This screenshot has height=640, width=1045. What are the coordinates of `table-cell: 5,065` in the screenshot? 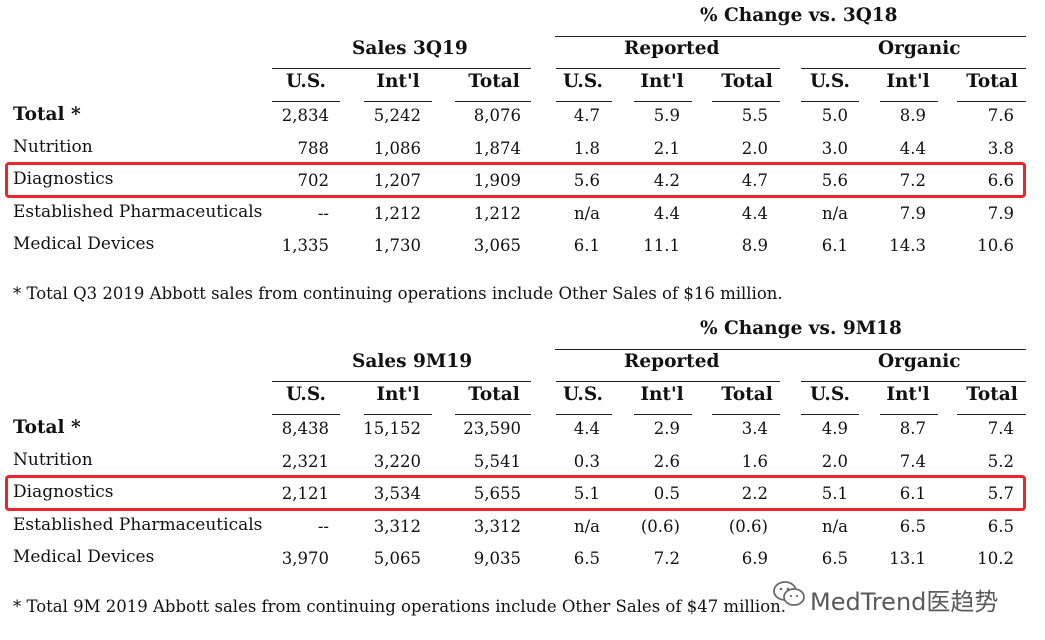 It's located at (397, 558).